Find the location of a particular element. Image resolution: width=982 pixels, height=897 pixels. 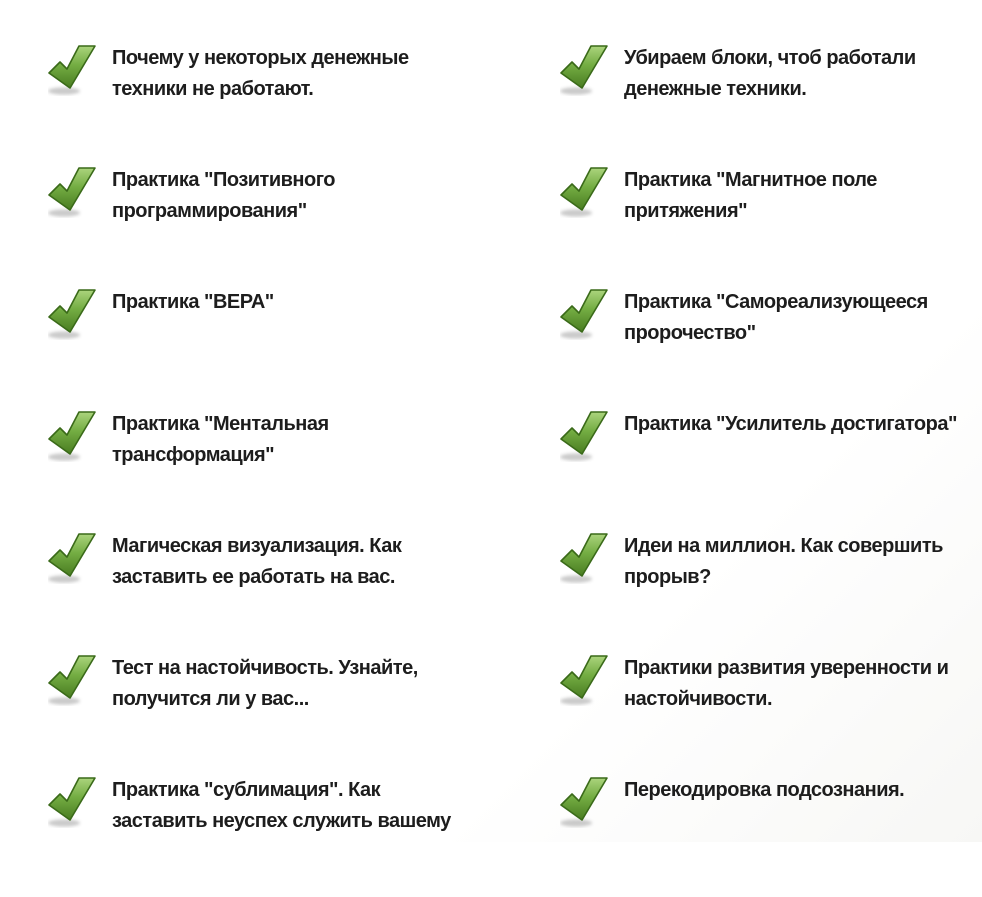

list-item: Практика "Ментальная трансформация" is located at coordinates (304, 470).